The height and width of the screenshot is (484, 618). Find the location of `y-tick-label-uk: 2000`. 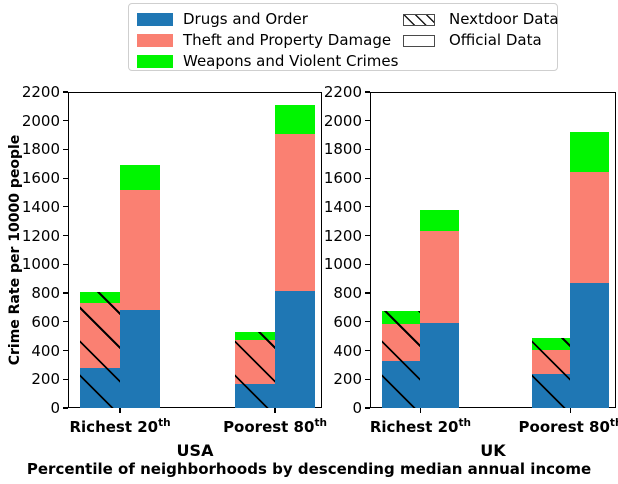

y-tick-label-uk: 2000 is located at coordinates (342, 120).